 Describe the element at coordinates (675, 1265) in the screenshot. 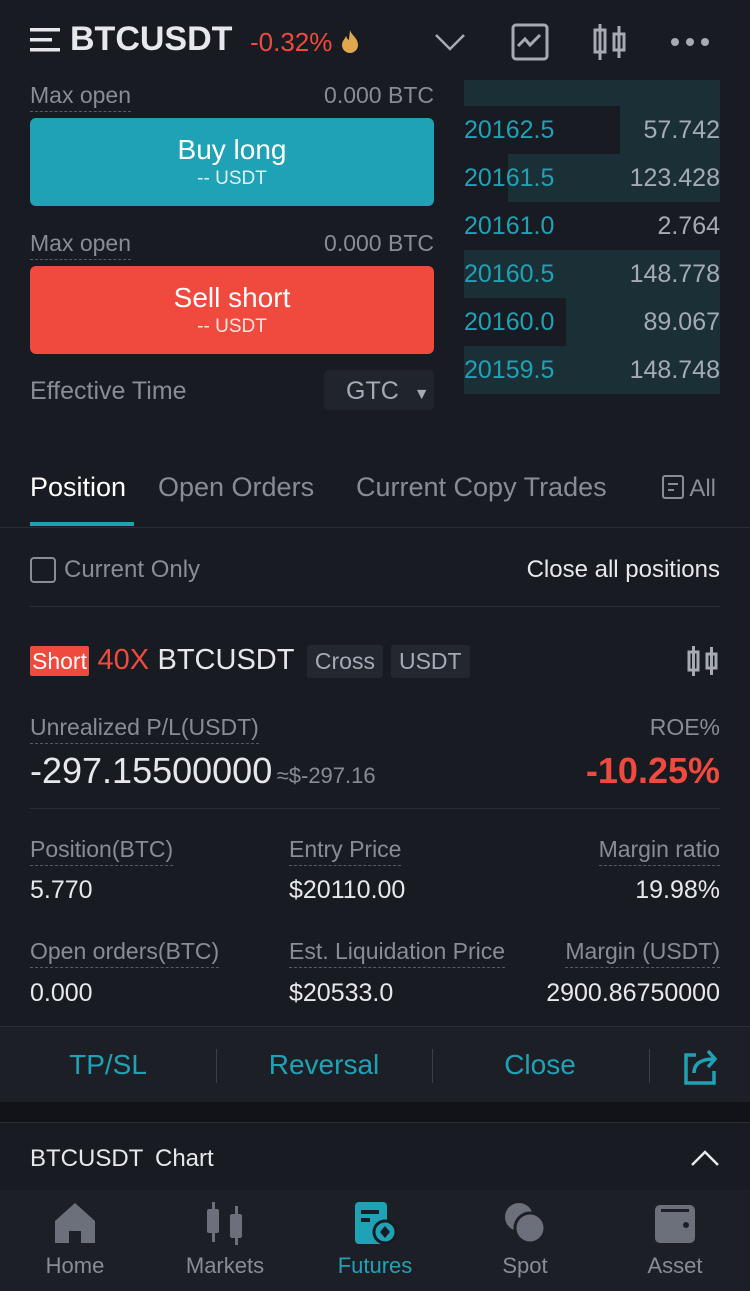

I see `nav-label: Asset` at that location.